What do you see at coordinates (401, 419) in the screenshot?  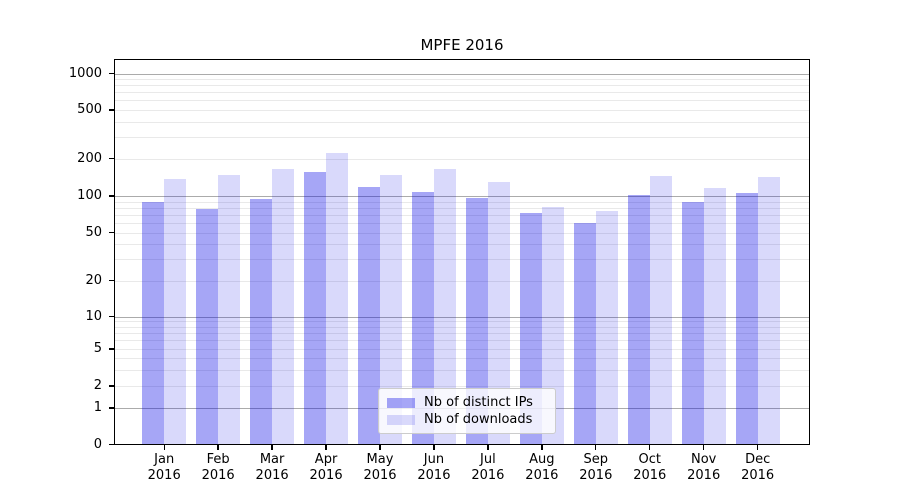 I see `legend-swatch-downloads` at bounding box center [401, 419].